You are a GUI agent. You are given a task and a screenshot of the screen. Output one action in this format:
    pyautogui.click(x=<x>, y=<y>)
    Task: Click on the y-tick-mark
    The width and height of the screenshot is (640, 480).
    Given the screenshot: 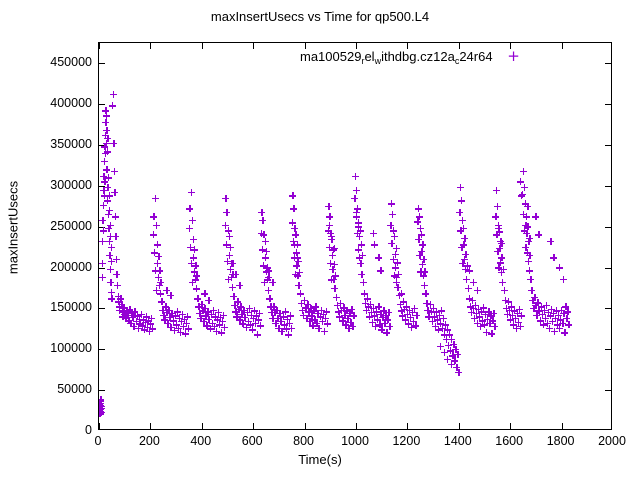 What is the action you would take?
    pyautogui.click(x=102, y=309)
    